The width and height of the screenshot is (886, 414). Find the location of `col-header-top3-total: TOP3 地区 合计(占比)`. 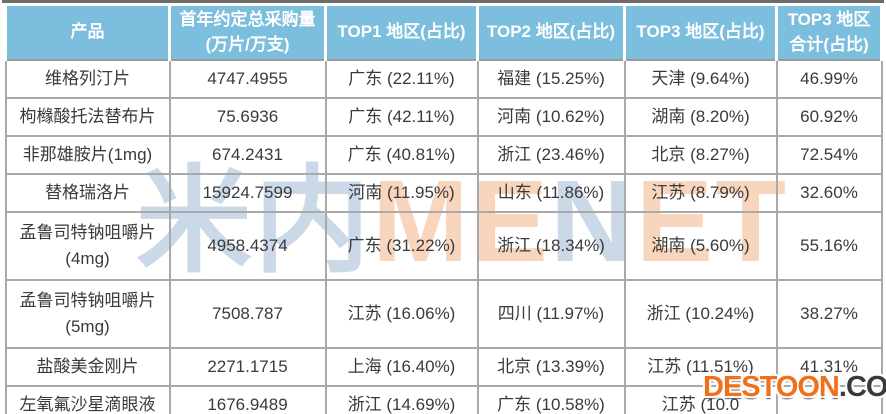

col-header-top3-total: TOP3 地区 合计(占比) is located at coordinates (829, 32).